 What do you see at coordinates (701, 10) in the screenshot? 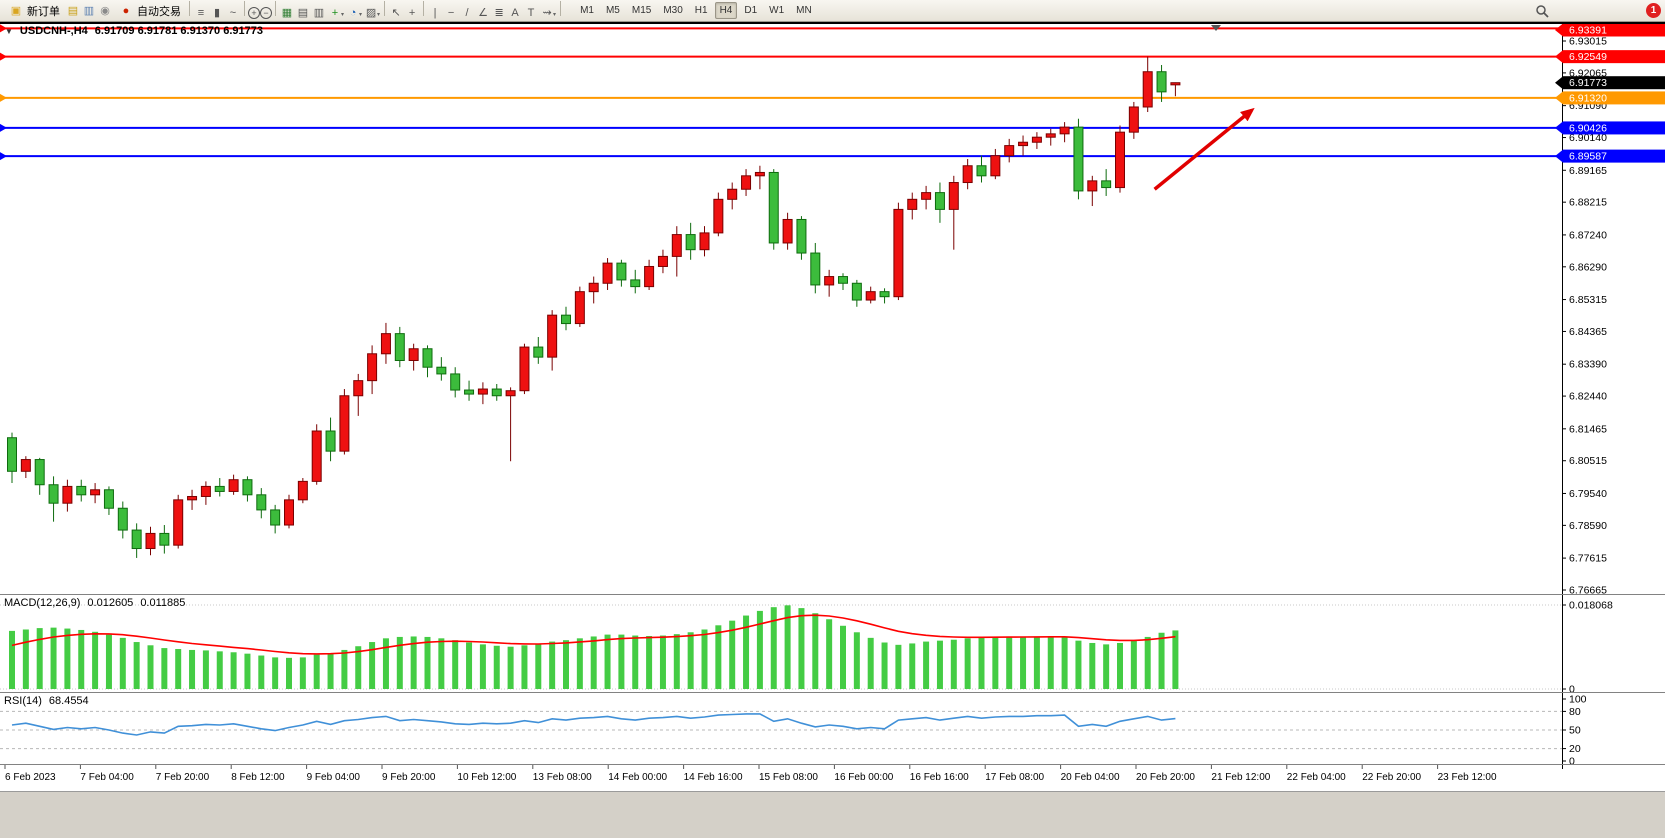
I see `timeframe-h1-button: H1` at bounding box center [701, 10].